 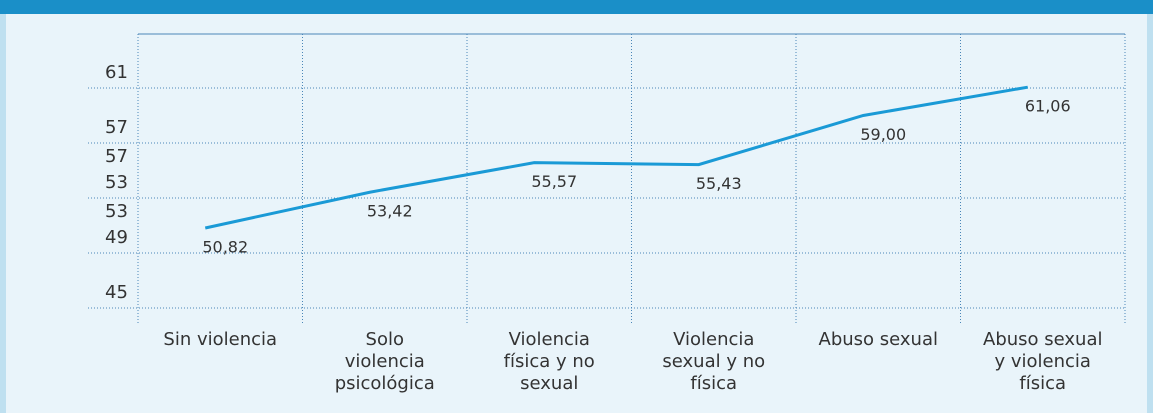 I want to click on data-label: 53,42, so click(x=390, y=211).